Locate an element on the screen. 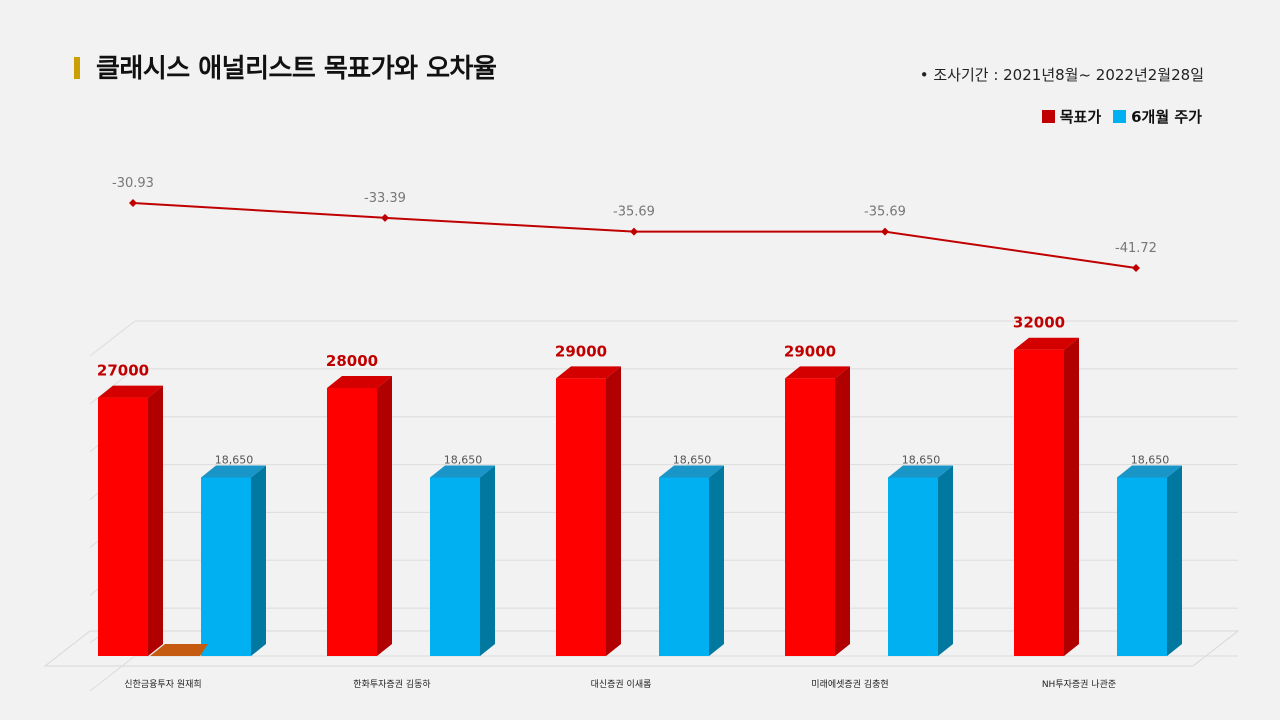 Image resolution: width=1280 pixels, height=720 pixels. target-bar-label: 27000 is located at coordinates (123, 371).